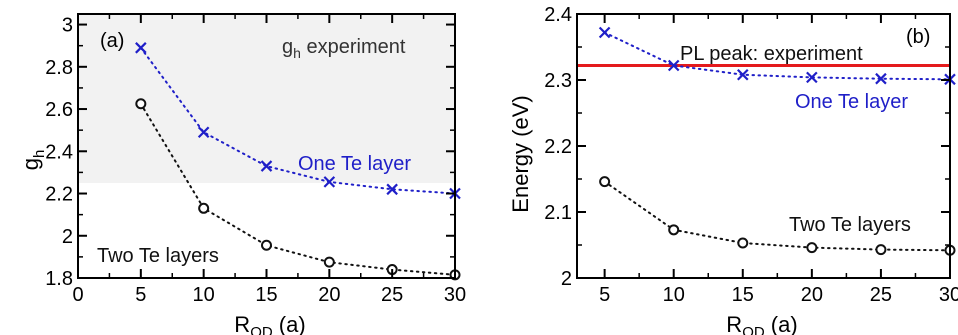  Describe the element at coordinates (77, 295) in the screenshot. I see `x-tick-label: 0` at that location.